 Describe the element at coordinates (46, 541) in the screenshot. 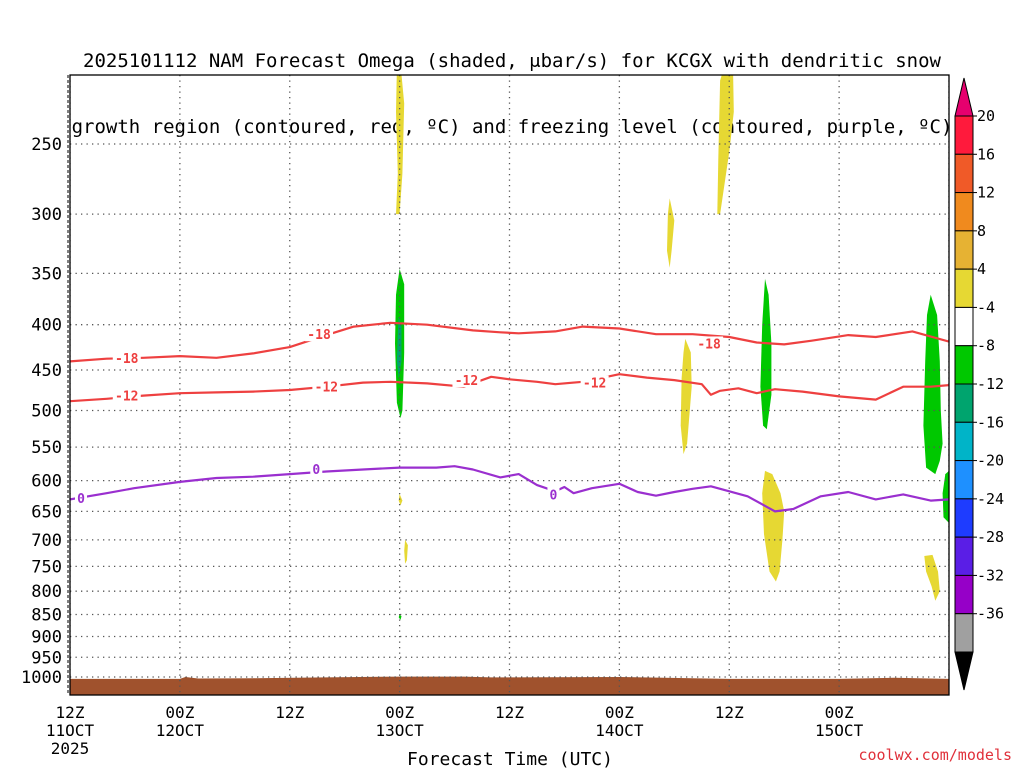

I see `y-tick-label-700: 700` at that location.